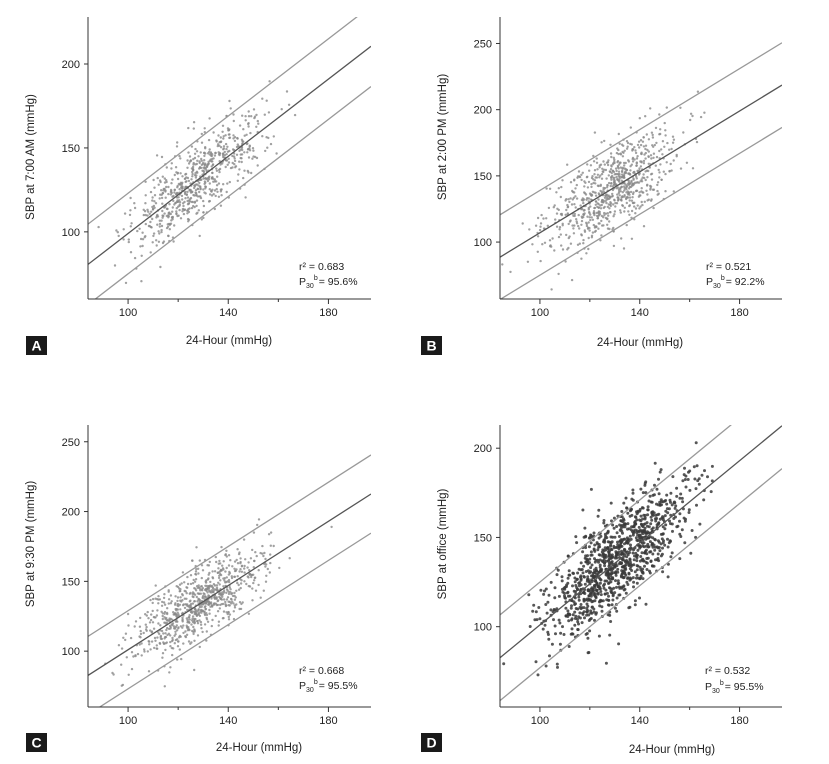  Describe the element at coordinates (229, 155) in the screenshot. I see `panel-a-regression-line` at that location.